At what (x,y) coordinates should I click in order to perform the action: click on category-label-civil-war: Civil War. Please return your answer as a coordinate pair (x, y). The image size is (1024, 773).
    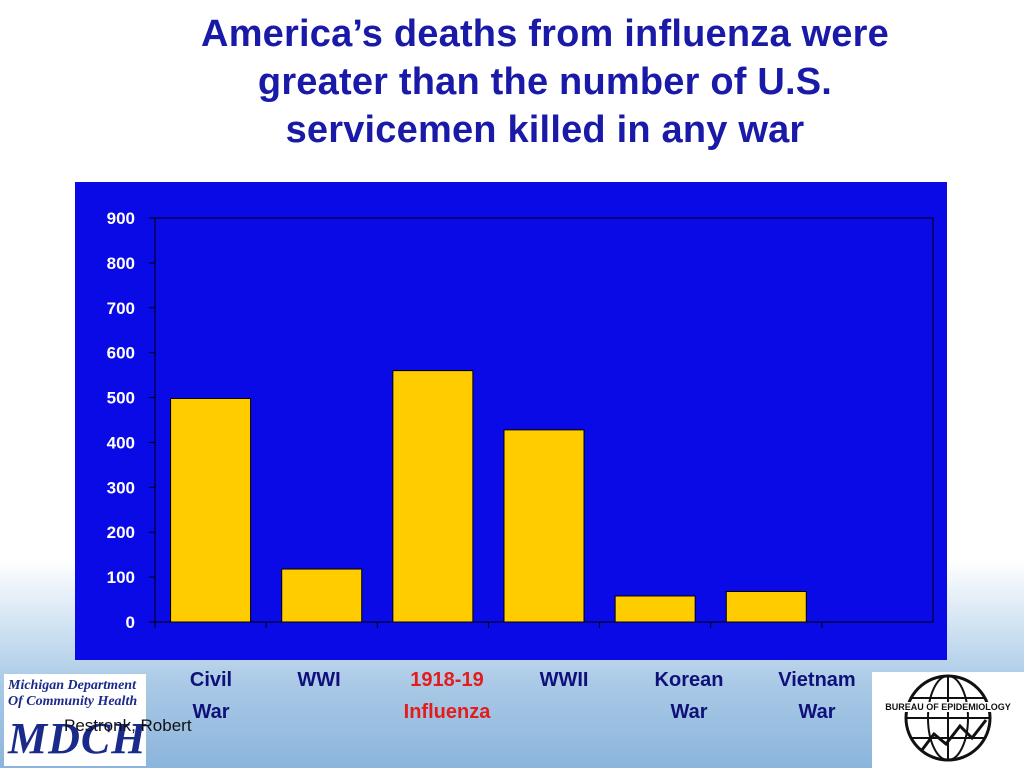
    Looking at the image, I should click on (211, 696).